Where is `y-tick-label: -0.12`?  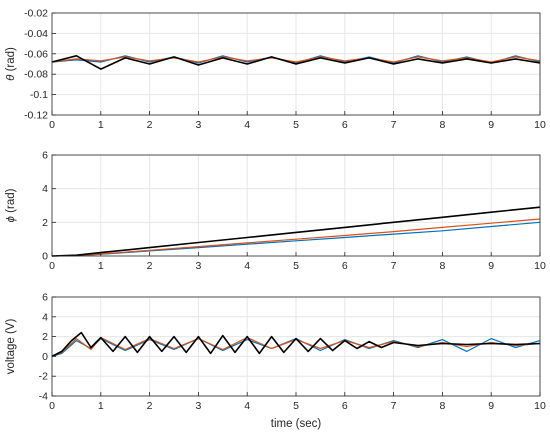
y-tick-label: -0.12 is located at coordinates (36, 116).